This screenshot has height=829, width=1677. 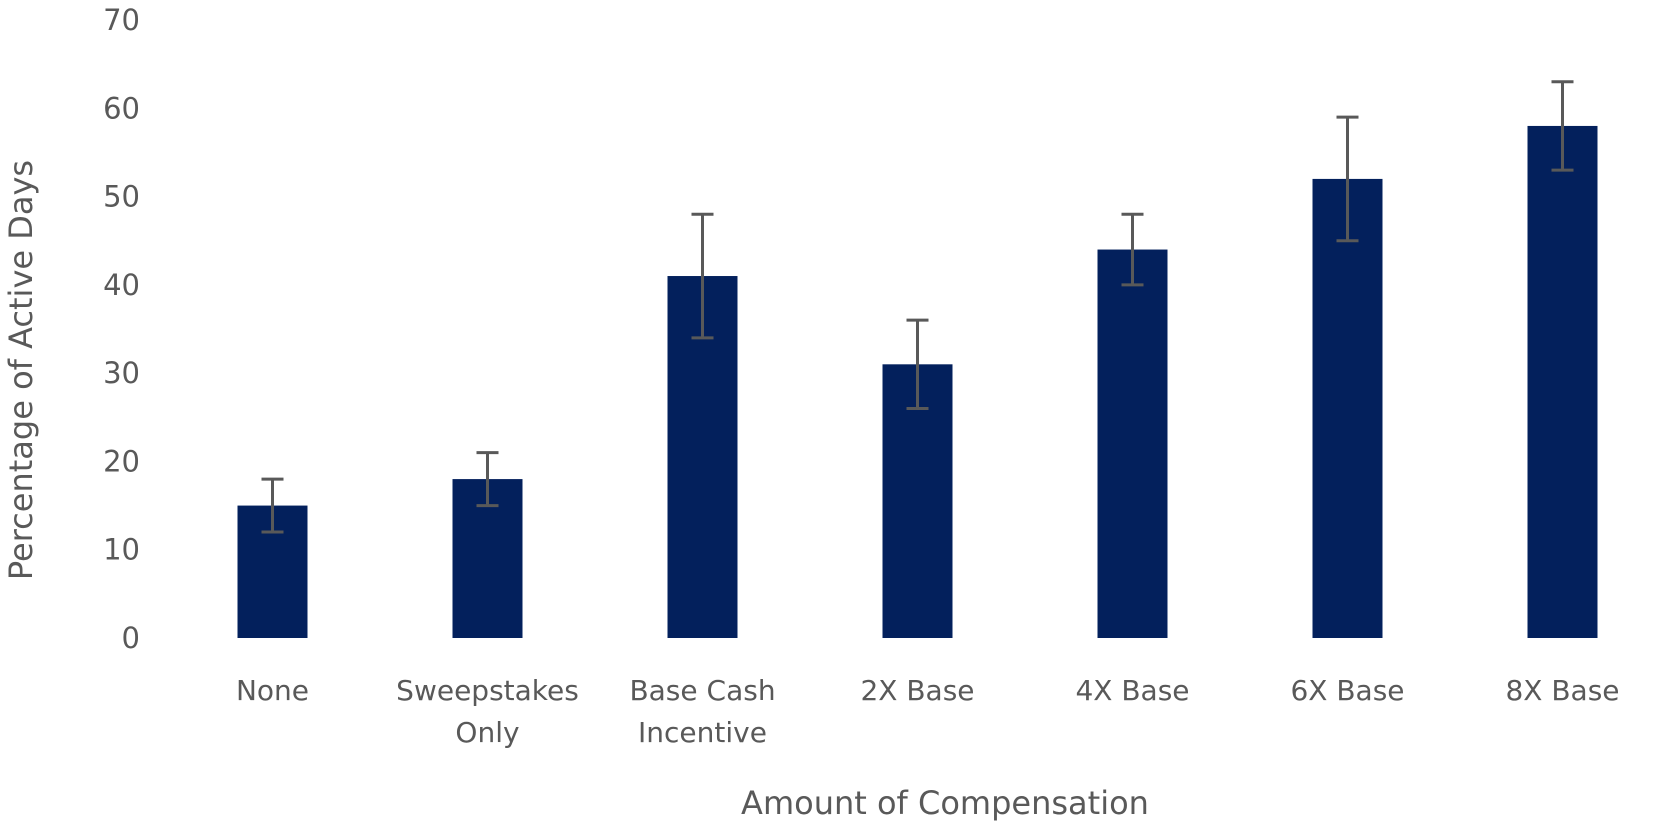 I want to click on x-tick-label: 8X Base, so click(x=1562, y=690).